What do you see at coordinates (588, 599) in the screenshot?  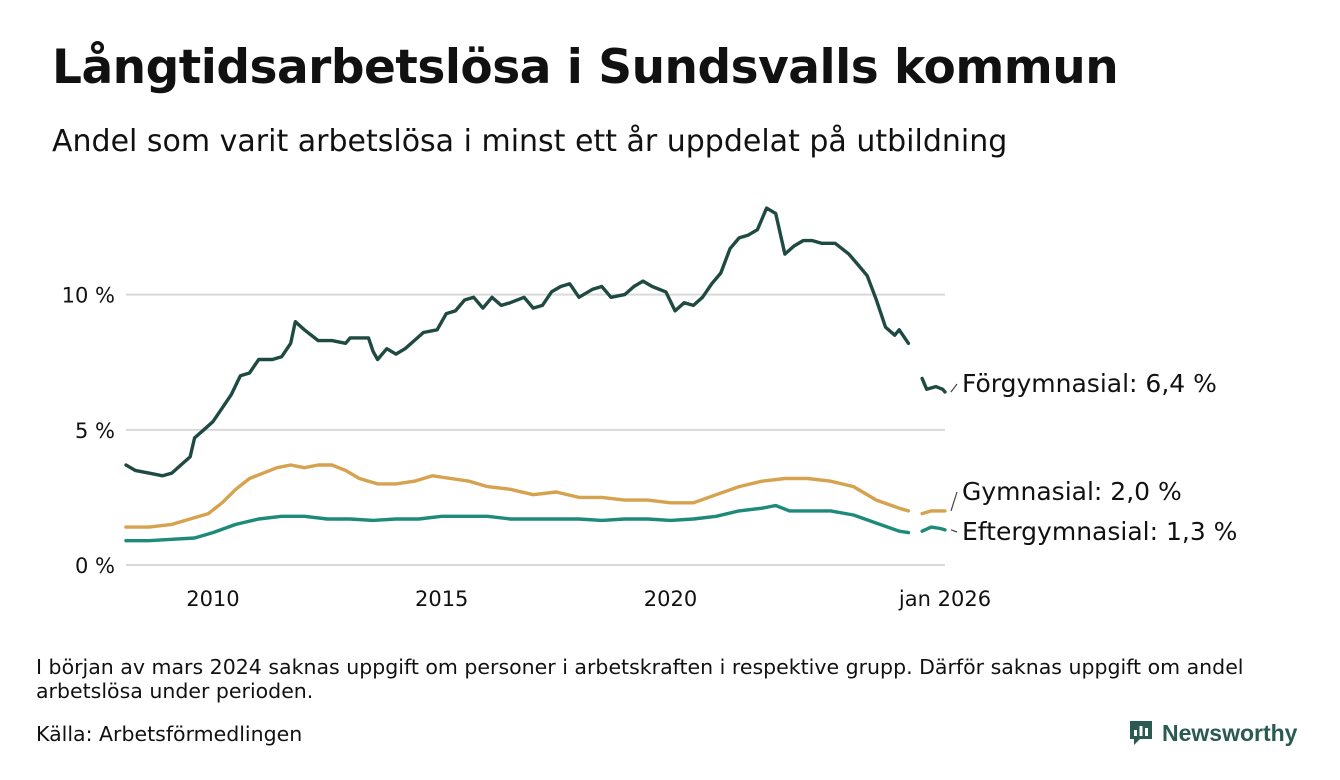 I see `x-axis-labels: 2010 2015 2020 jan 2026` at bounding box center [588, 599].